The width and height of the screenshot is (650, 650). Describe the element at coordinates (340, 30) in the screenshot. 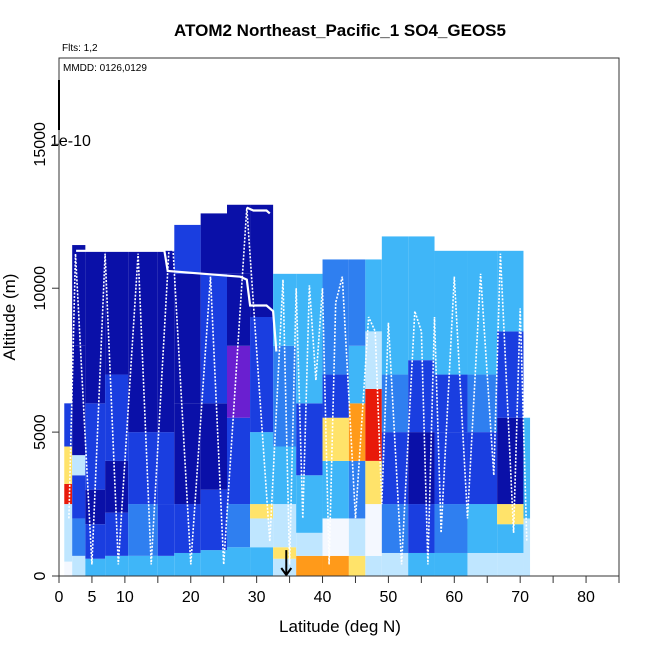

I see `chart-title: ATOM2 Northeast_Pacific_1 SO4_GEOS5` at that location.